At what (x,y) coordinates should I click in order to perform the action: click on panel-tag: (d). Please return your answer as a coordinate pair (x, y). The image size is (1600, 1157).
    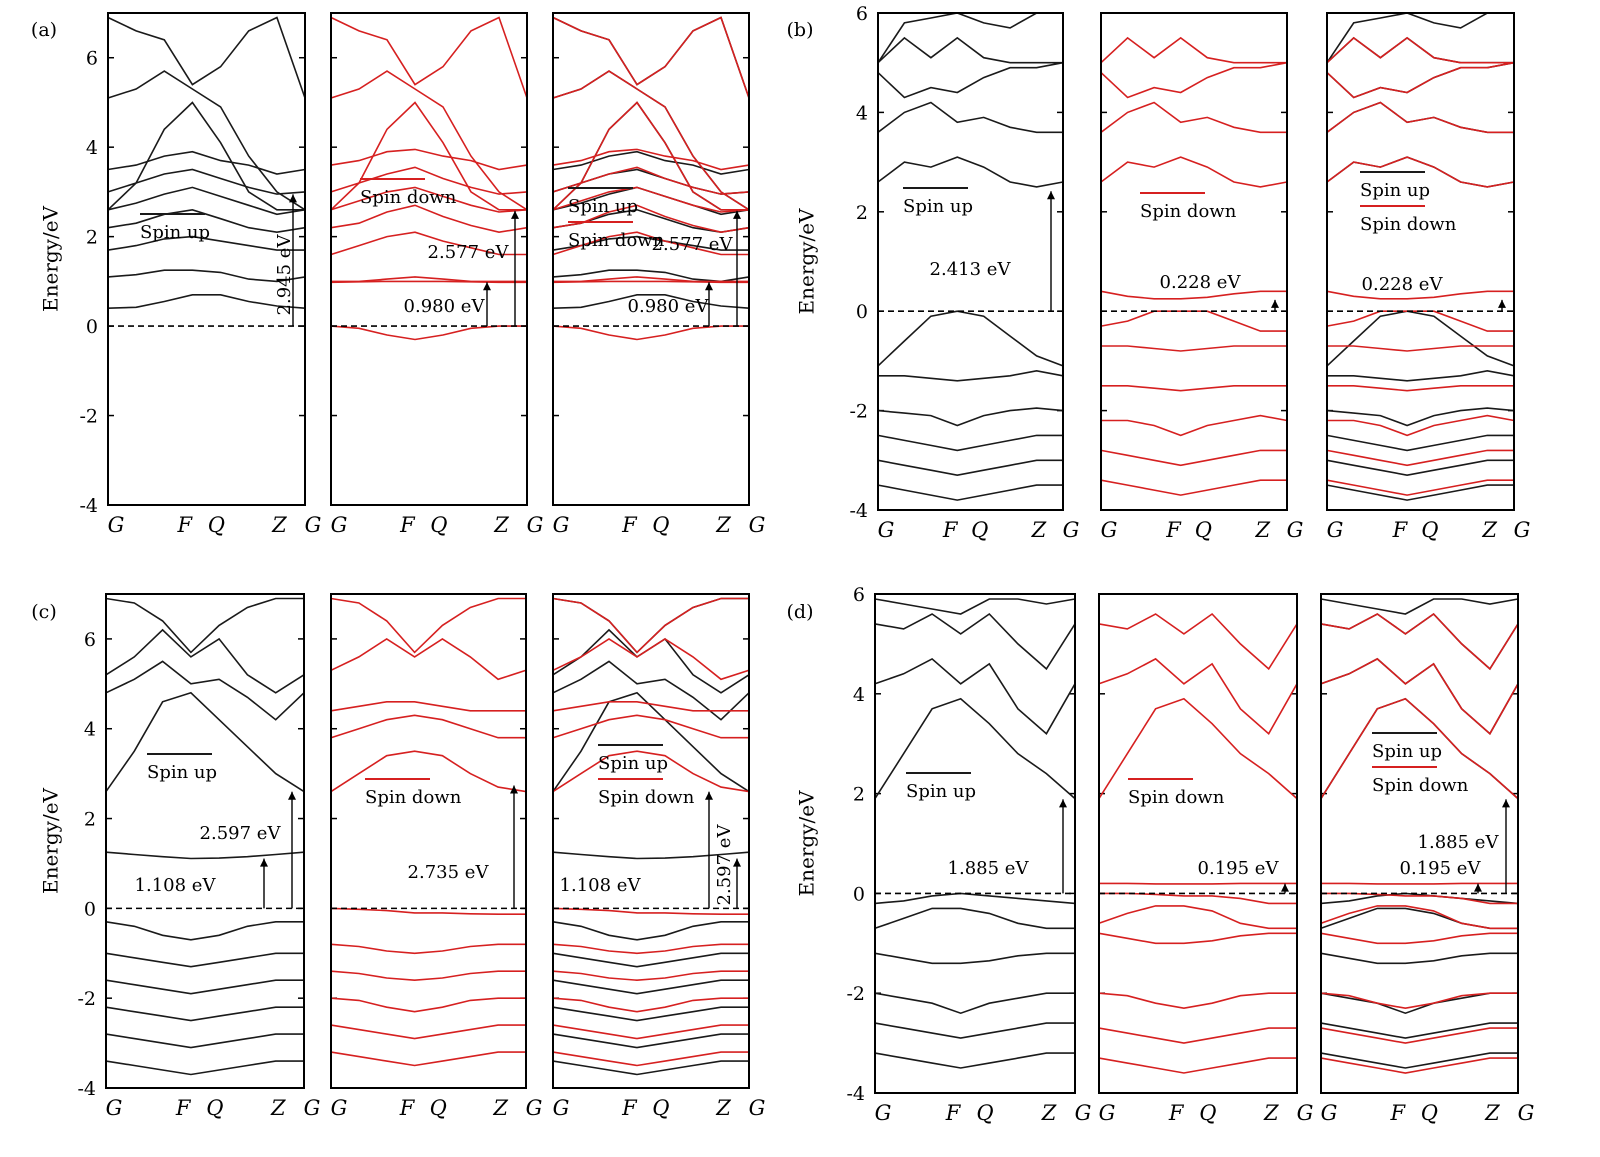
    Looking at the image, I should click on (800, 612).